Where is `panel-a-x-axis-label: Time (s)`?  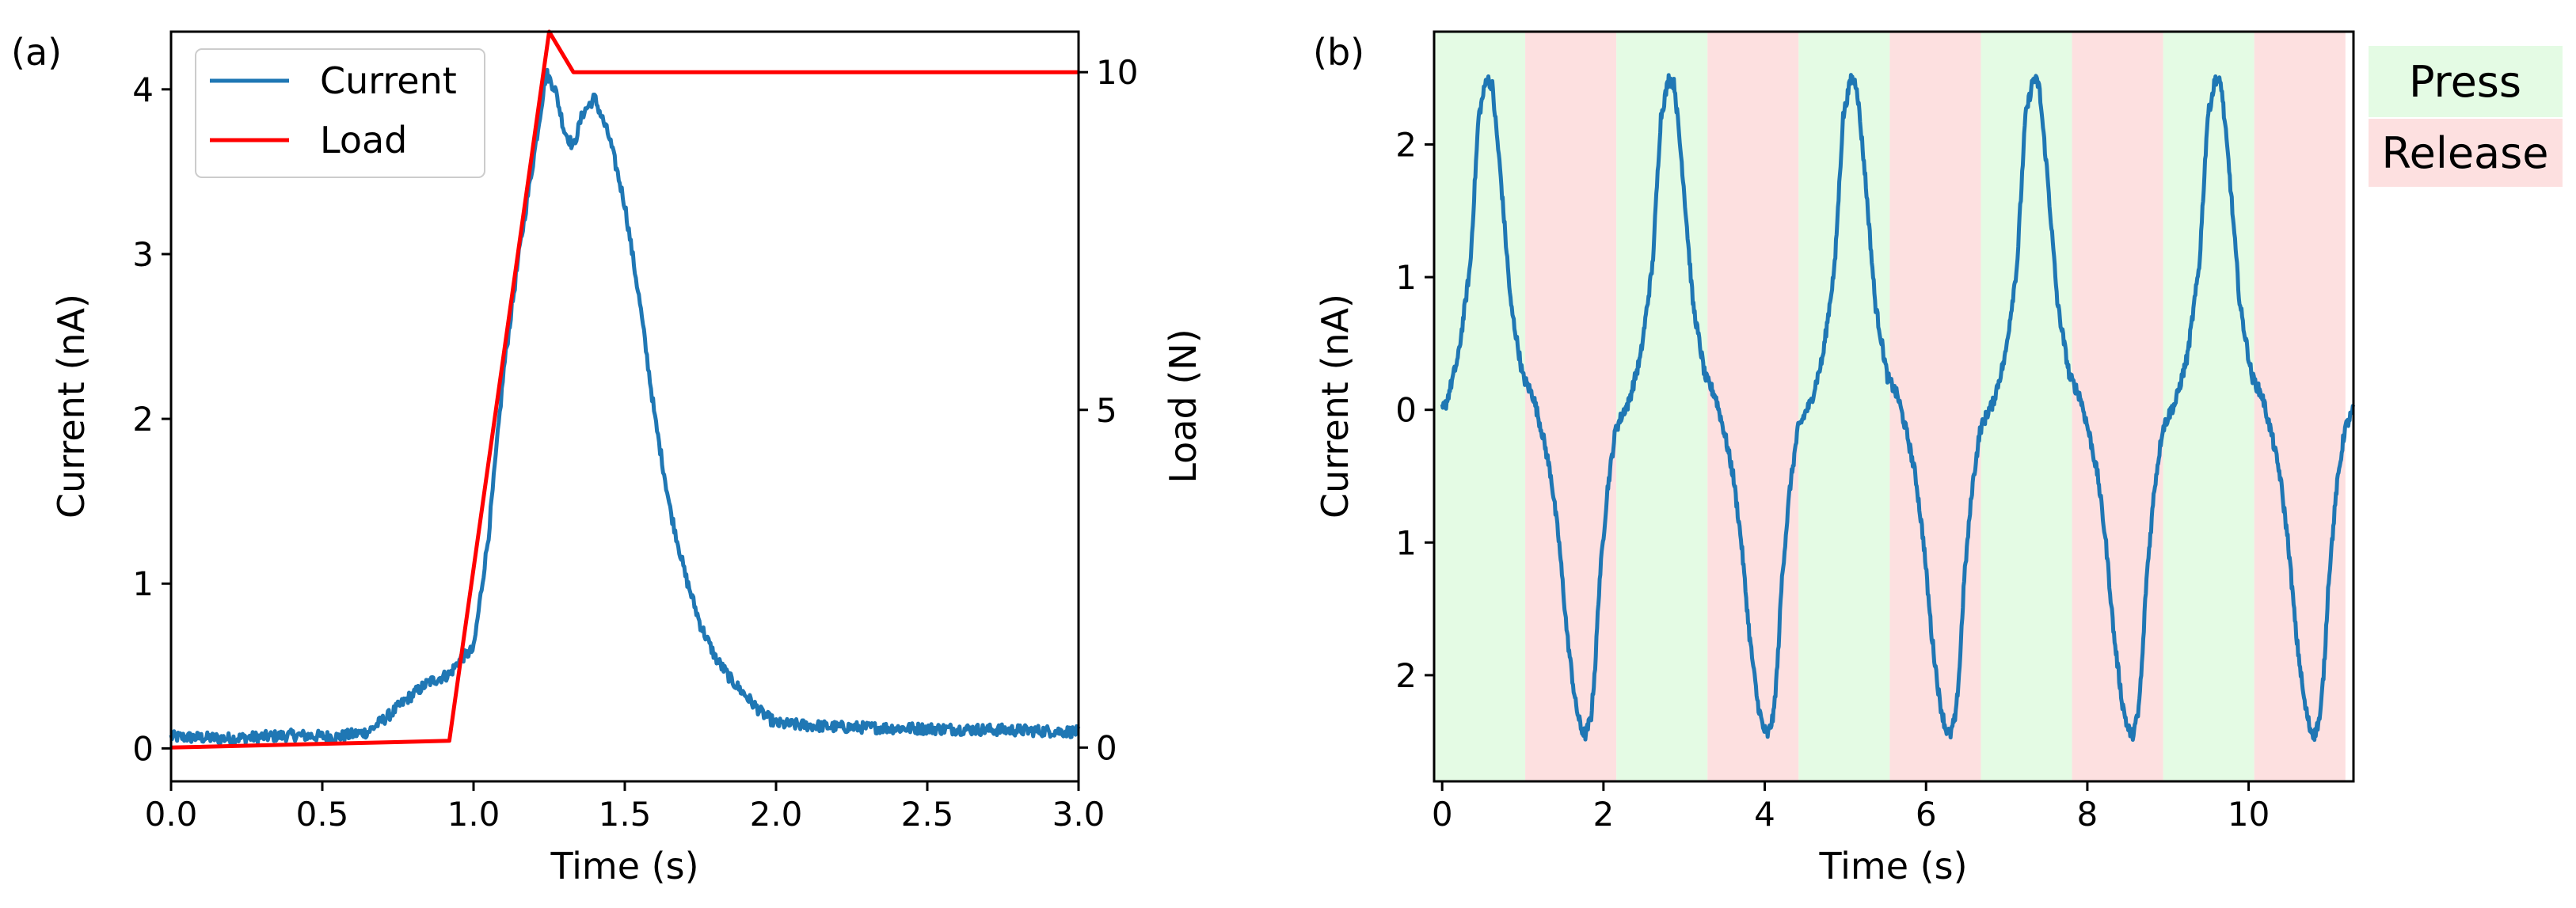
panel-a-x-axis-label: Time (s) is located at coordinates (624, 866).